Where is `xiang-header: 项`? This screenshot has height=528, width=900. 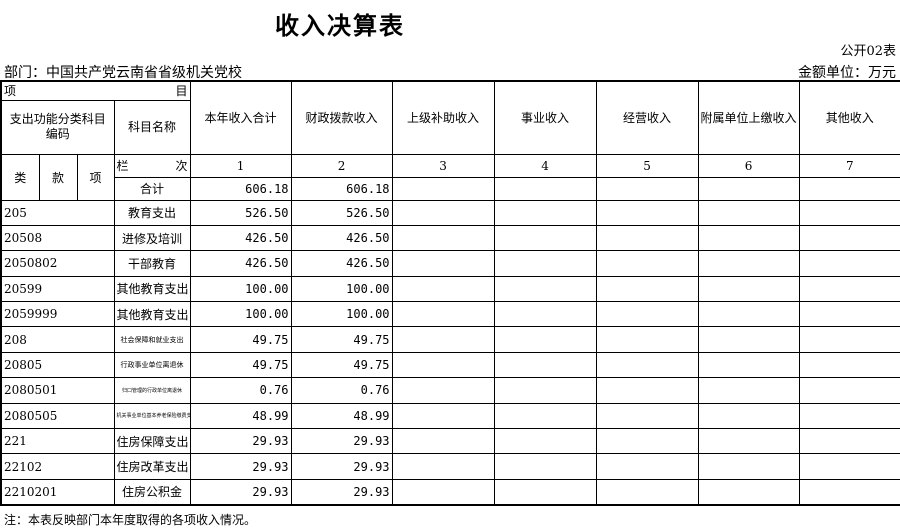 xiang-header: 项 is located at coordinates (95, 177).